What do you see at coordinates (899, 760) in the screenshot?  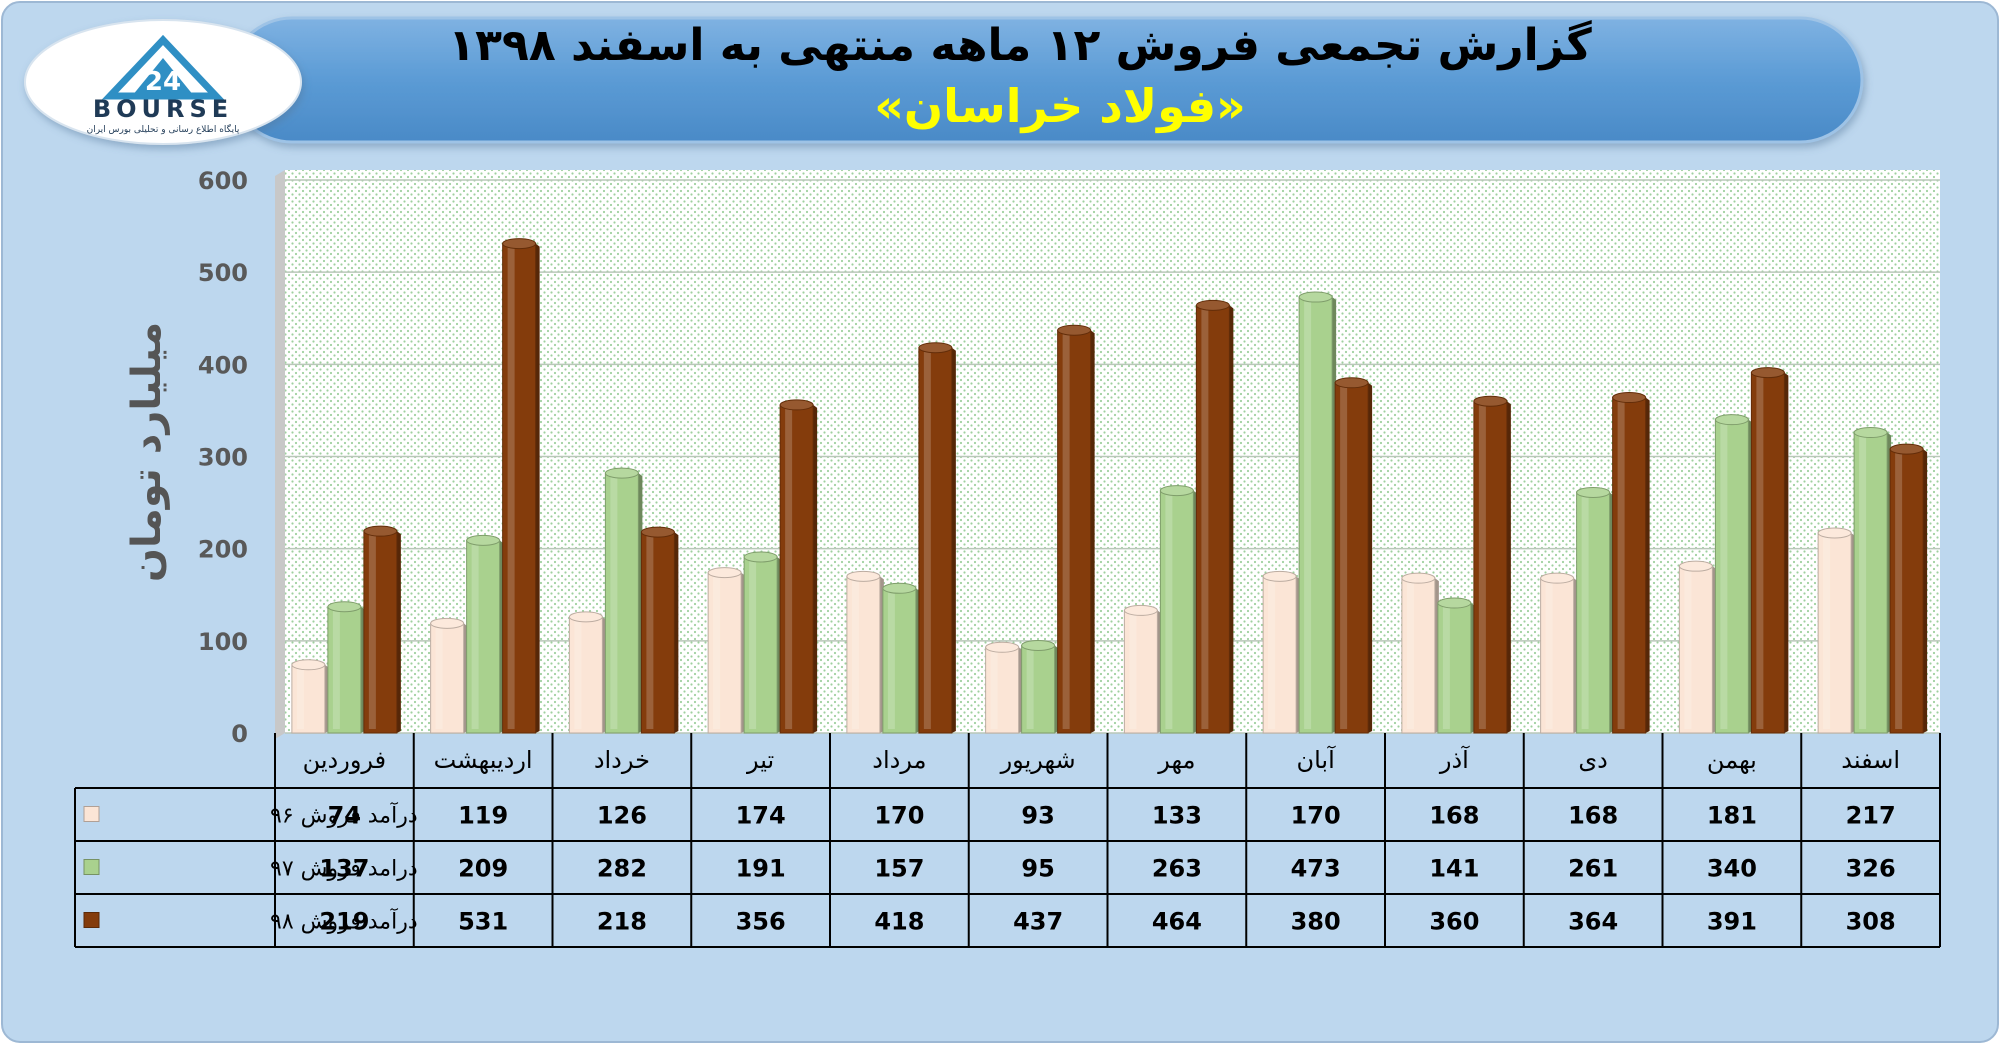 I see `x-tick-label: مرداد` at bounding box center [899, 760].